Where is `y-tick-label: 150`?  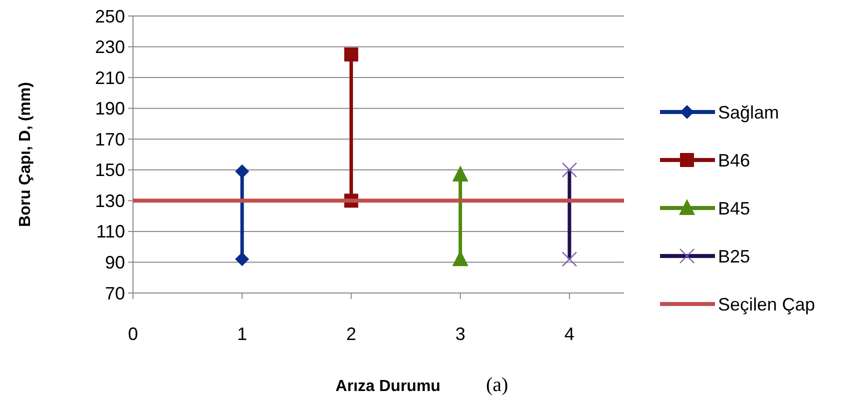 y-tick-label: 150 is located at coordinates (109, 170).